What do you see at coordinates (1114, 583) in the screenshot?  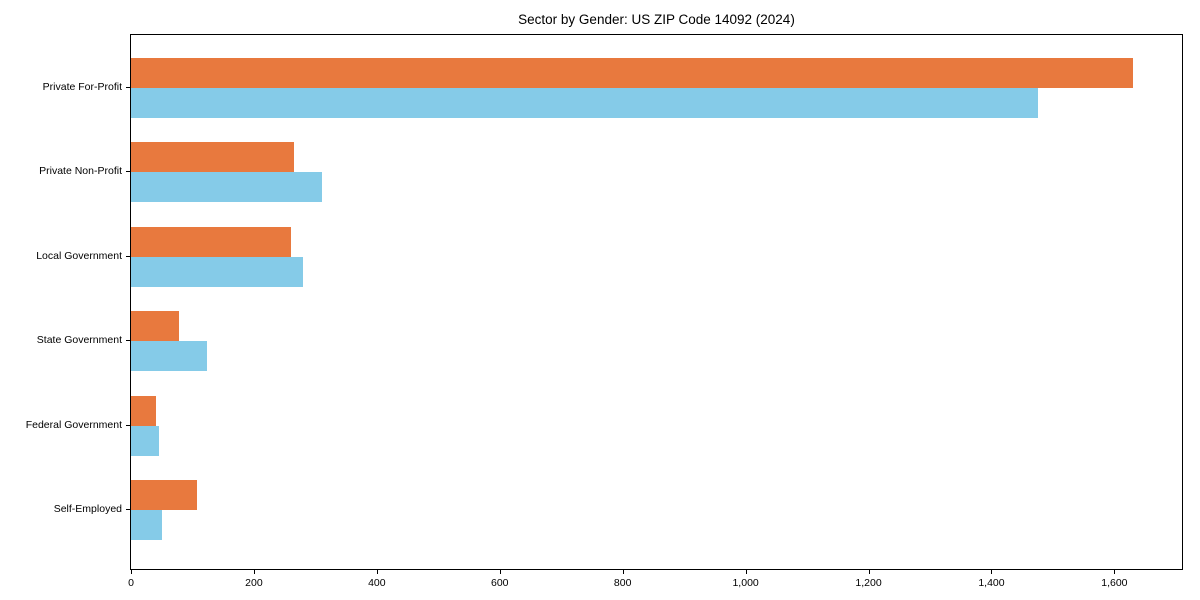 I see `x-tick-label: 1,600` at bounding box center [1114, 583].